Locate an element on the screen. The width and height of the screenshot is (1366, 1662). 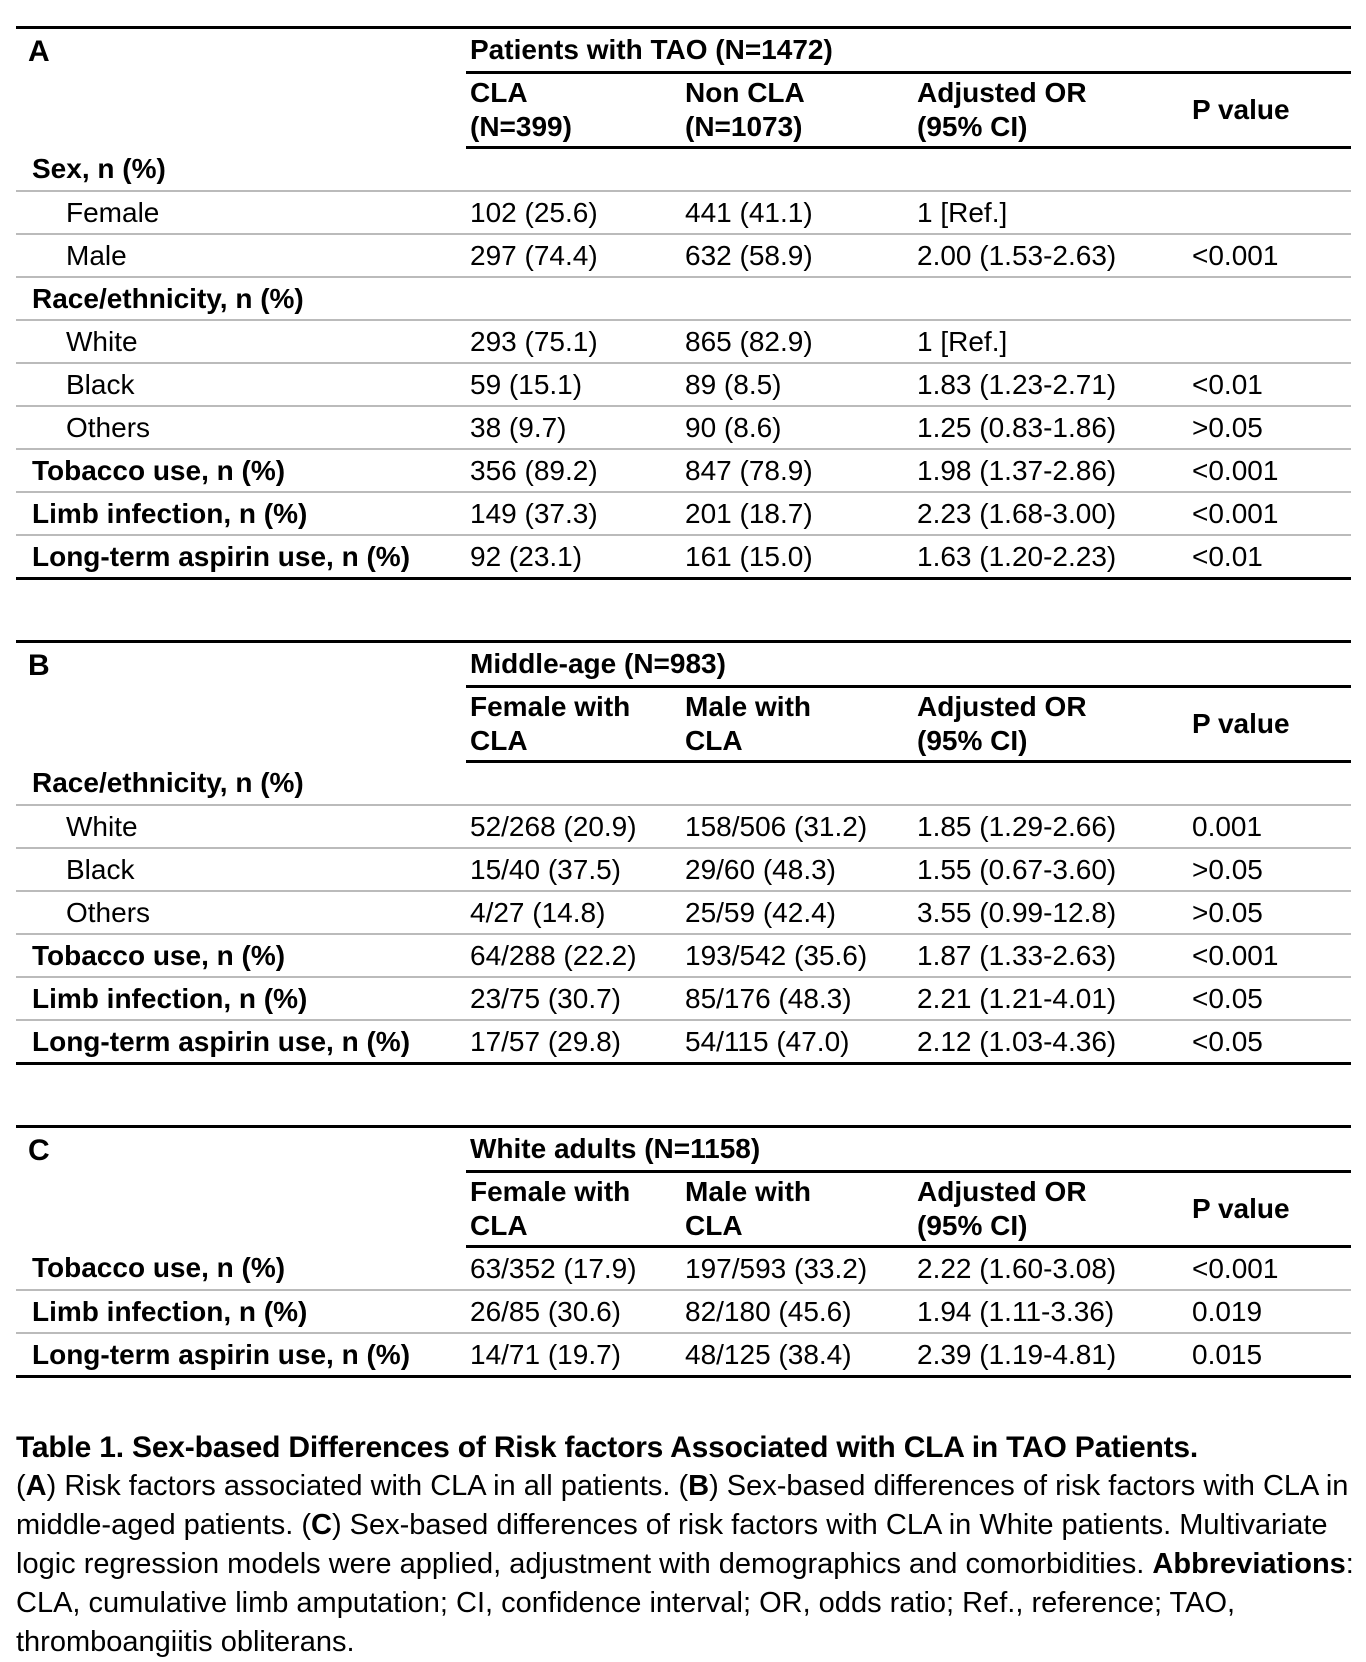
row-label: Sex, n (%) is located at coordinates (241, 169).